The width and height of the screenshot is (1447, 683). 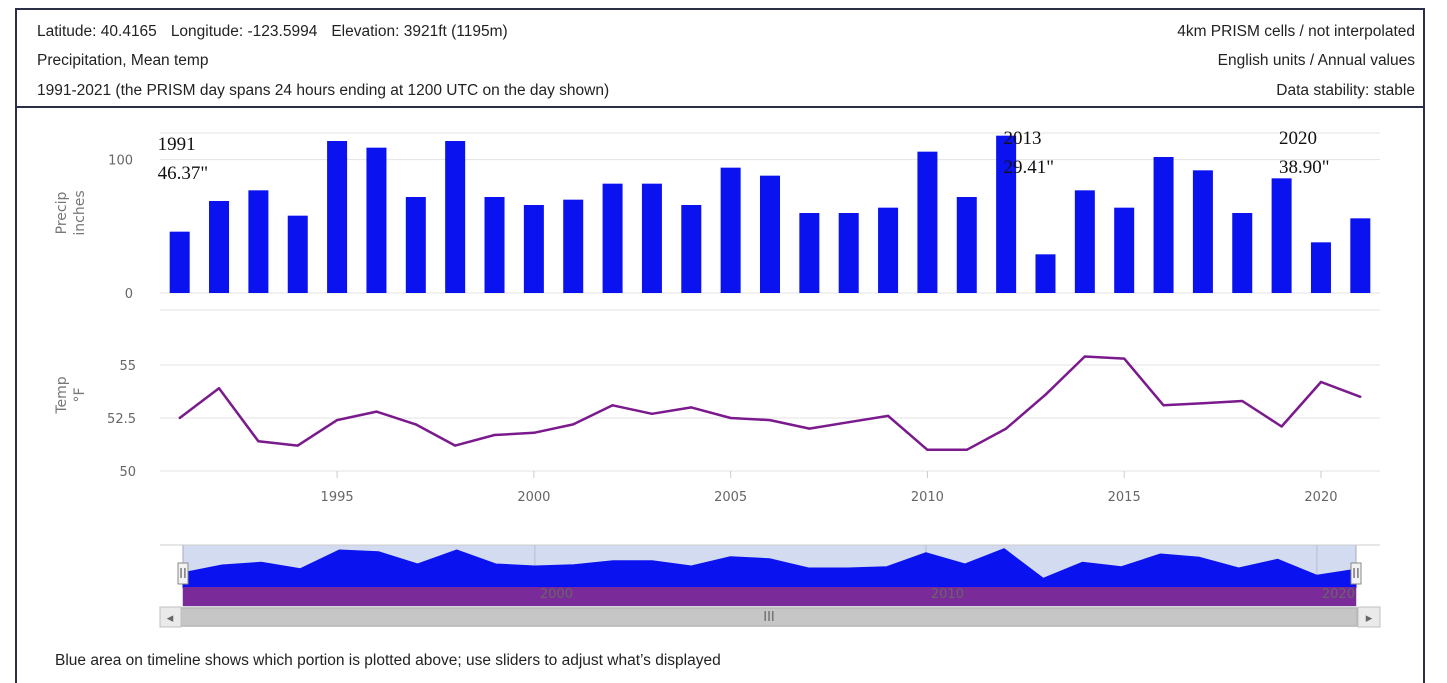 I want to click on x-tick-label: 2010, so click(x=927, y=497).